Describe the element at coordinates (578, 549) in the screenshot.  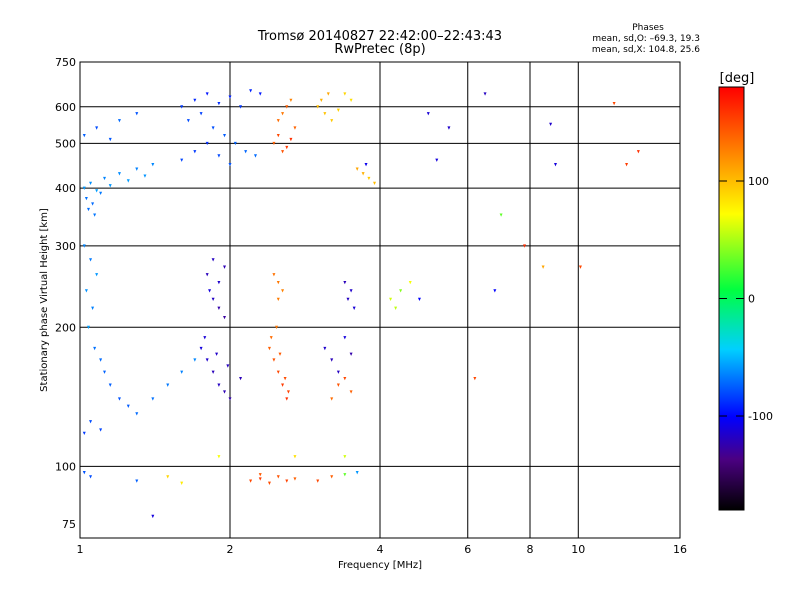
I see `x-tick-label: 10` at that location.